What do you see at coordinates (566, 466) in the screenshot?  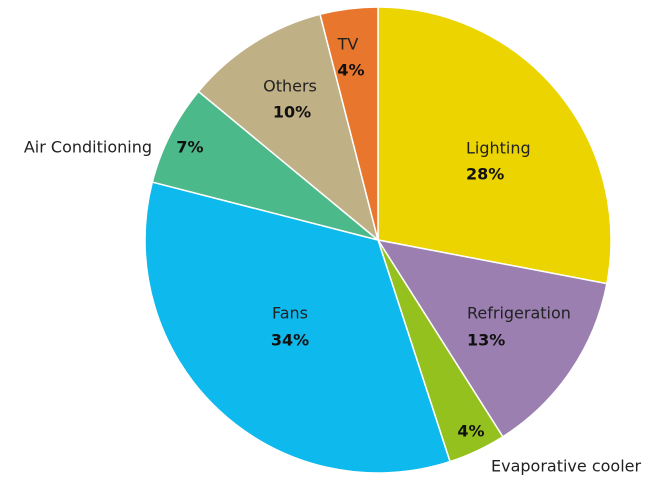 I see `slice-label: Evaporative cooler` at bounding box center [566, 466].